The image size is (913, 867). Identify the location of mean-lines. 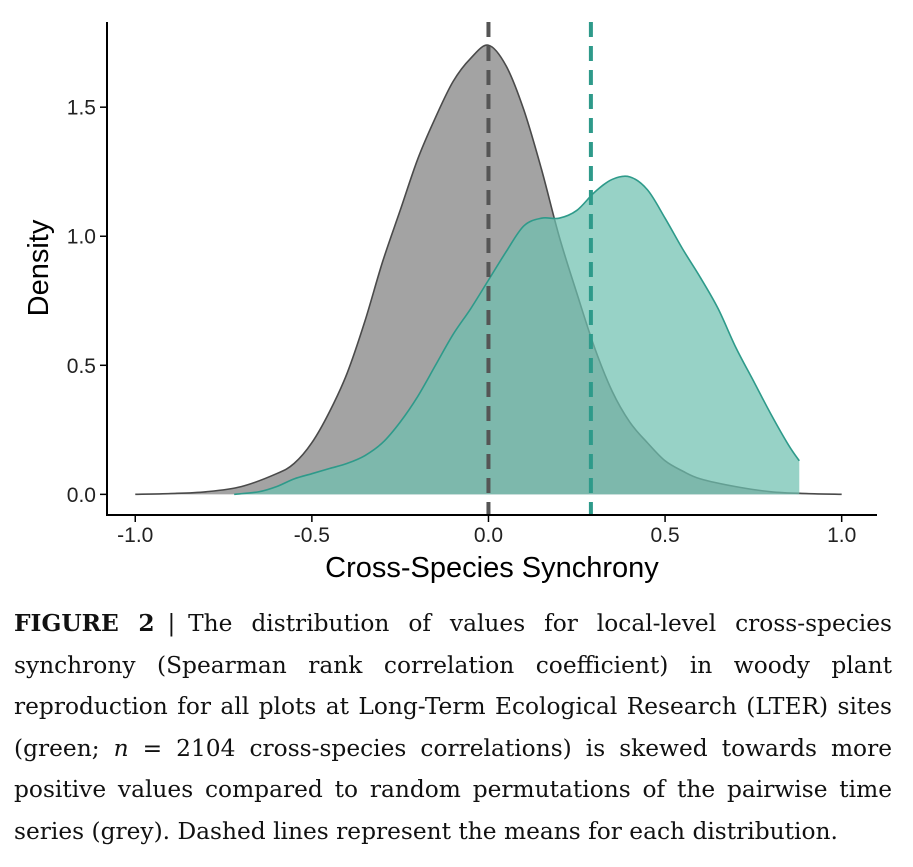
(539, 268).